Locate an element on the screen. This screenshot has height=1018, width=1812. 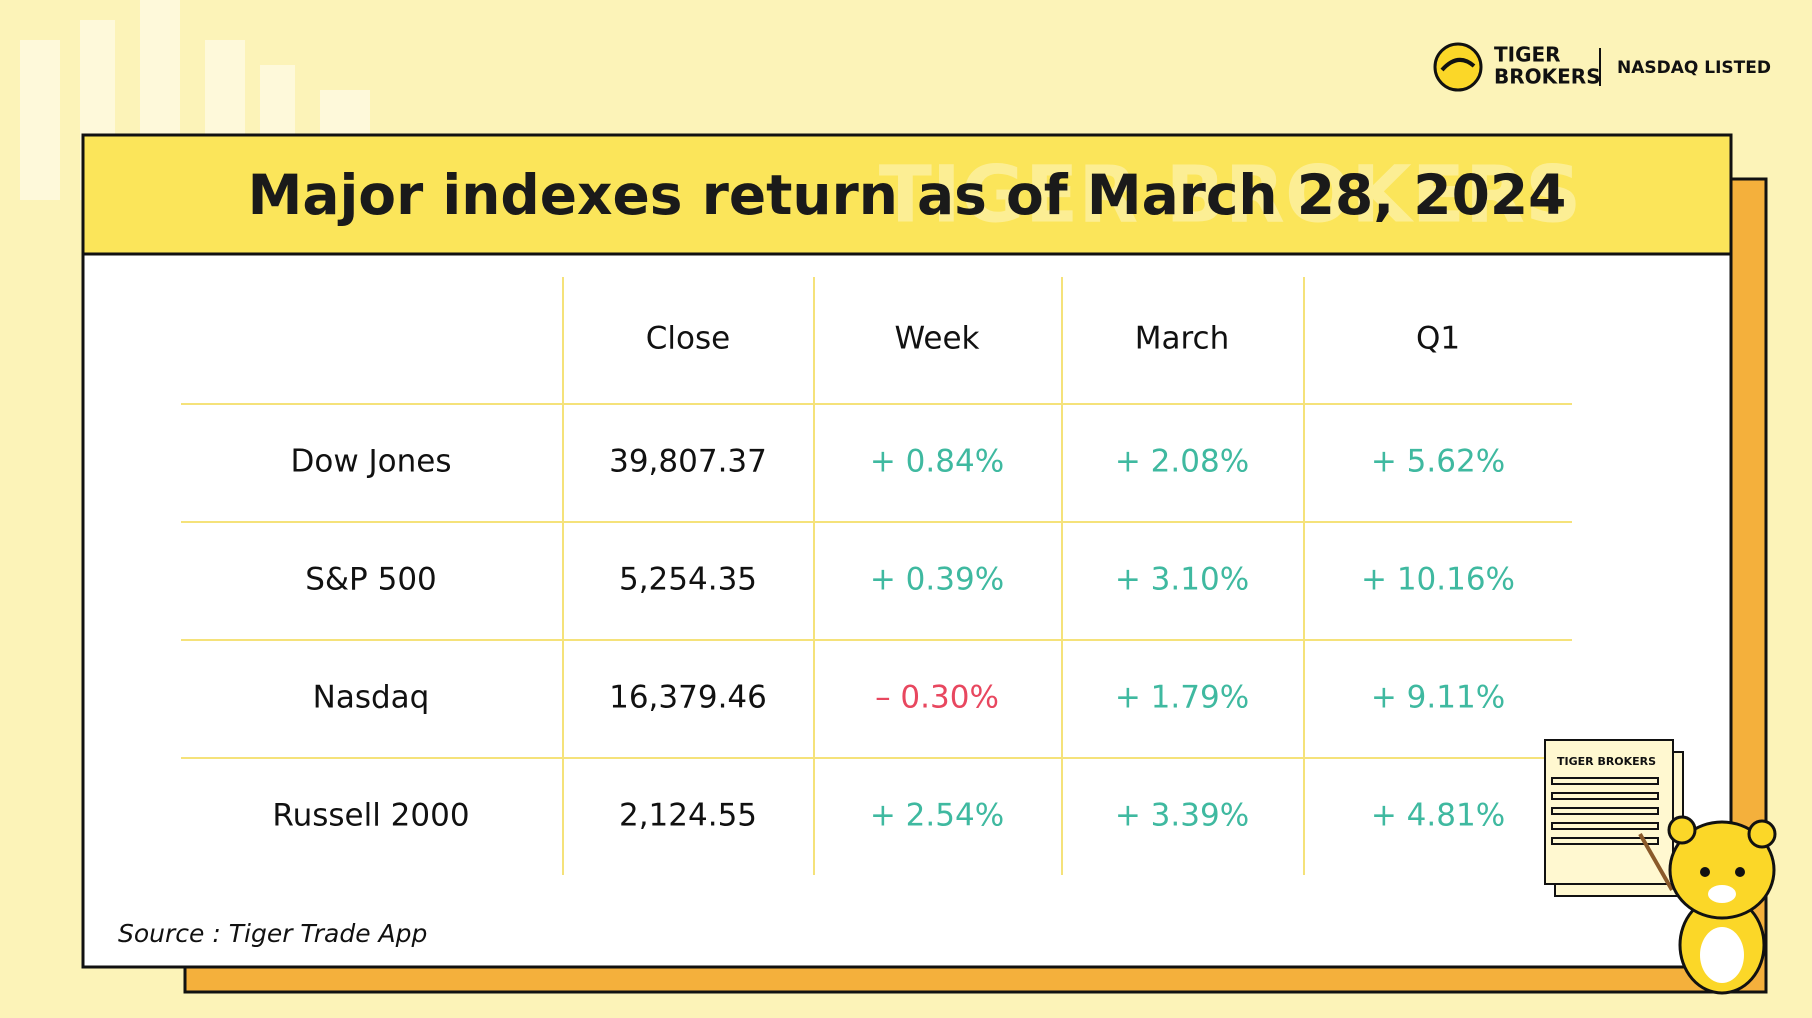
logo-text: BROKERS is located at coordinates (1547, 77).